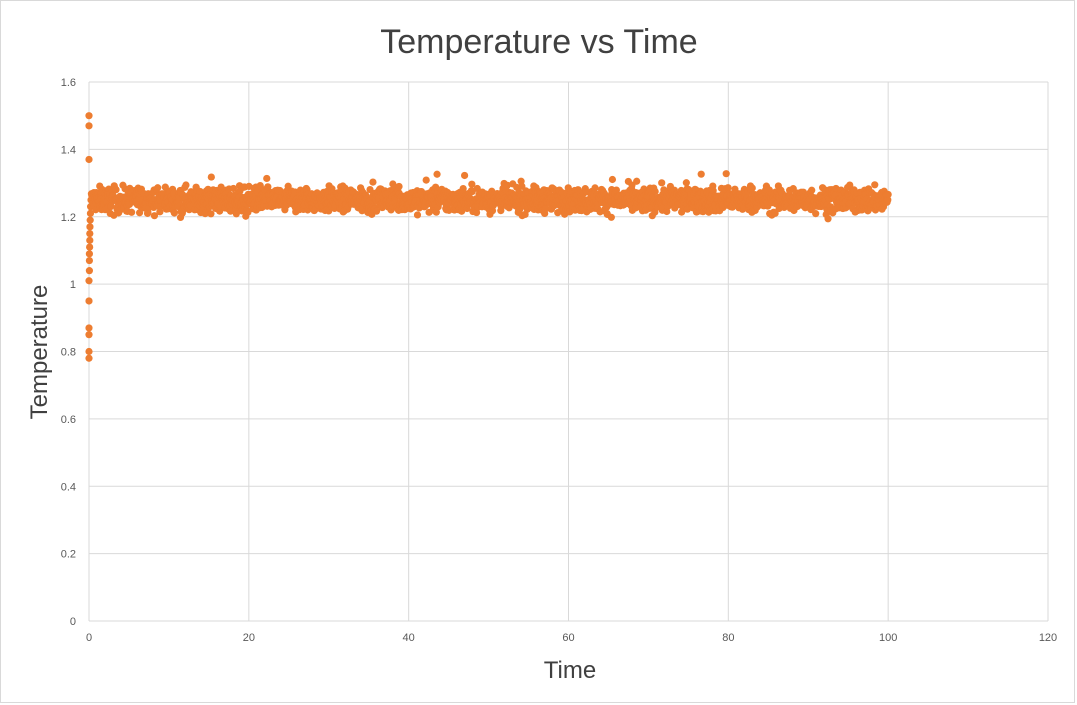  What do you see at coordinates (1048, 638) in the screenshot?
I see `x-tick-label: 120` at bounding box center [1048, 638].